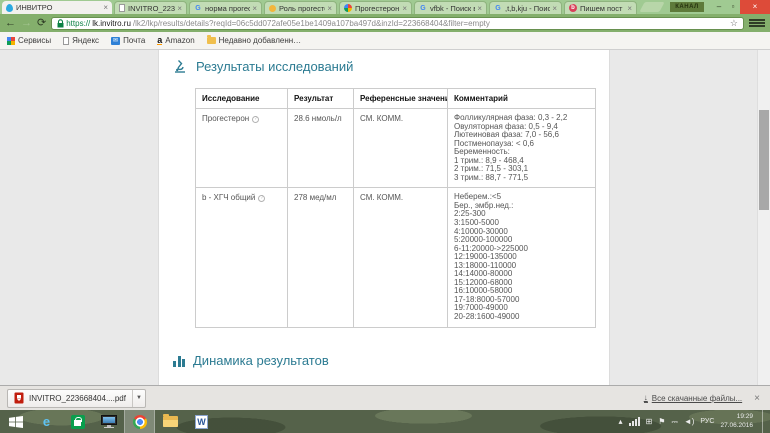 This screenshot has height=433, width=770. What do you see at coordinates (733, 6) in the screenshot?
I see `restore-button: ▫` at bounding box center [733, 6].